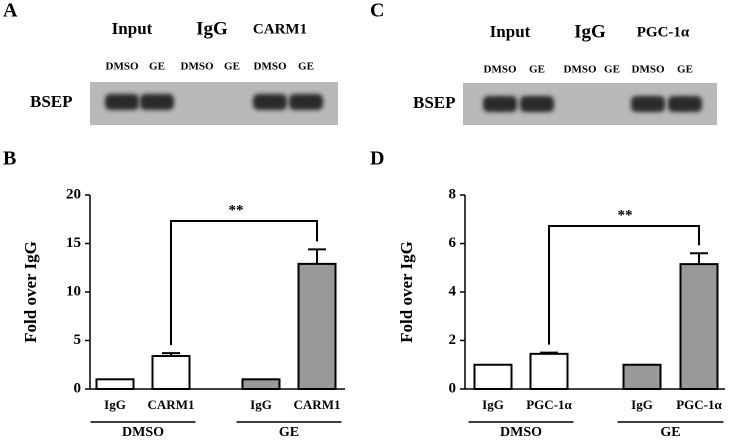 The height and width of the screenshot is (440, 750). I want to click on y-tick-label: 15, so click(73, 243).